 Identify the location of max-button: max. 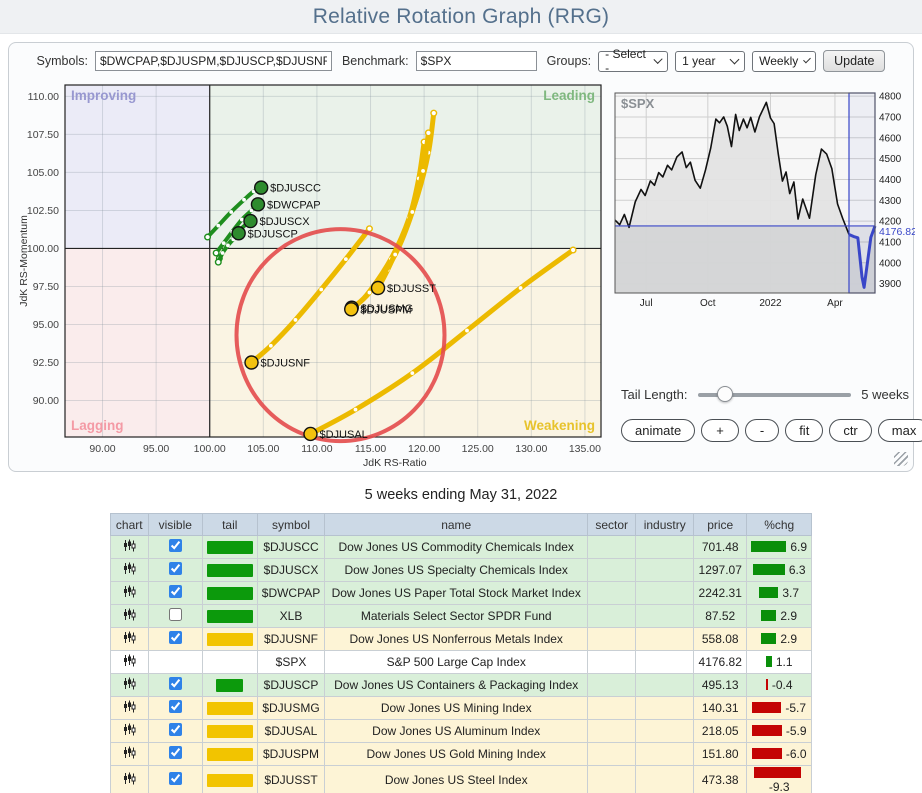
(899, 430).